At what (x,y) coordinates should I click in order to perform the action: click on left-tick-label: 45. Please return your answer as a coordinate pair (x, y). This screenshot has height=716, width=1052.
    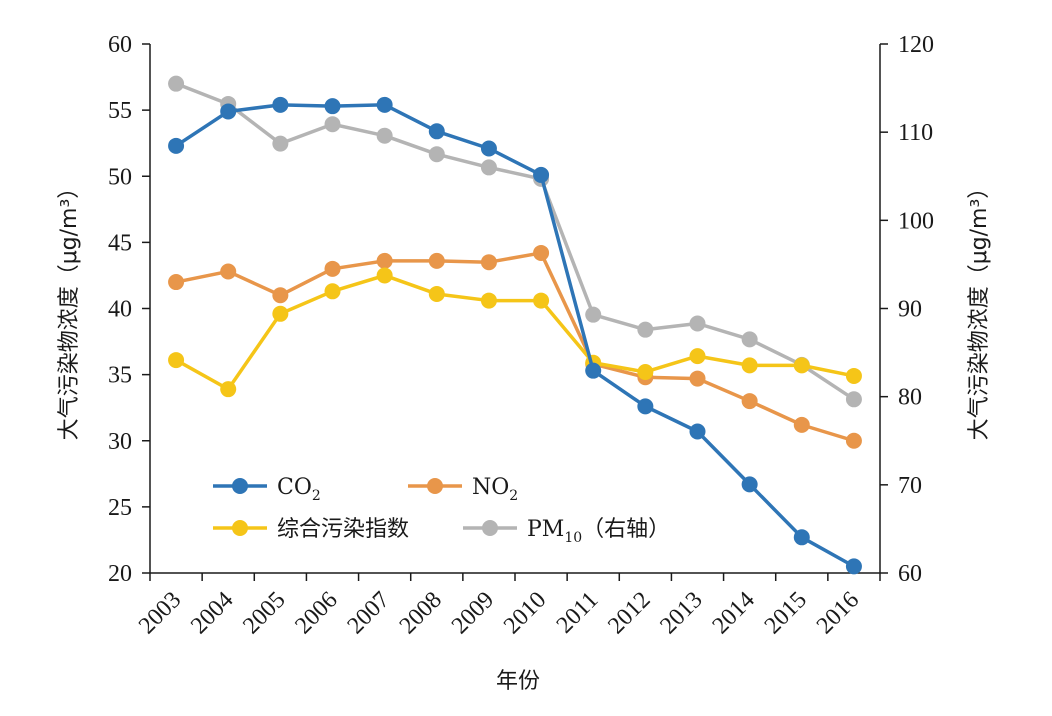
    Looking at the image, I should click on (120, 243).